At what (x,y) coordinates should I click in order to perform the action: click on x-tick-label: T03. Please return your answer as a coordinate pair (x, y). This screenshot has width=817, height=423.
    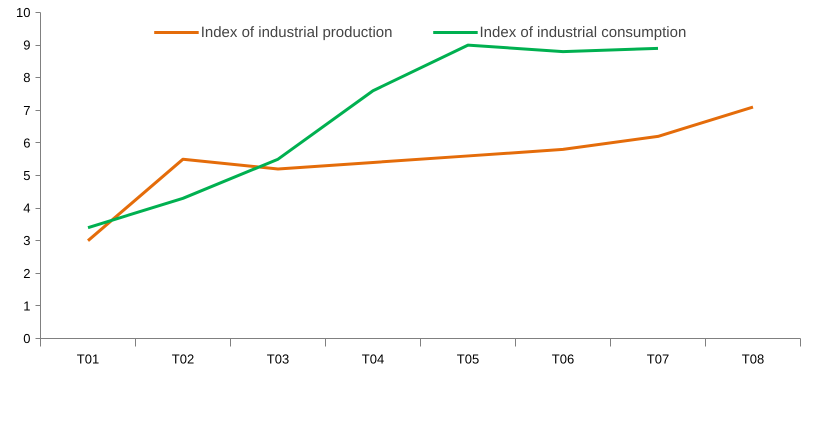
    Looking at the image, I should click on (278, 359).